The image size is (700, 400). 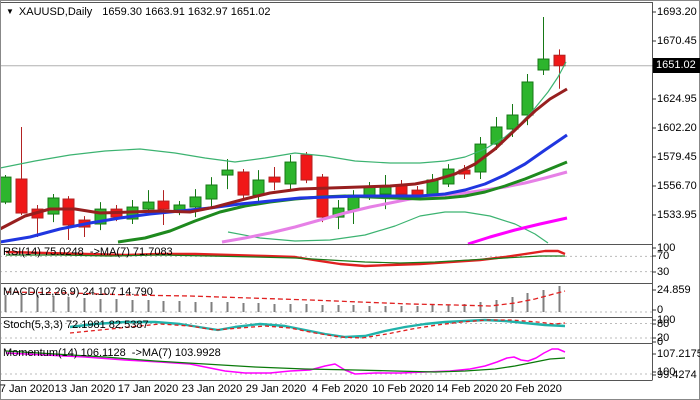 What do you see at coordinates (677, 157) in the screenshot?
I see `price-axis-label: 1579.45` at bounding box center [677, 157].